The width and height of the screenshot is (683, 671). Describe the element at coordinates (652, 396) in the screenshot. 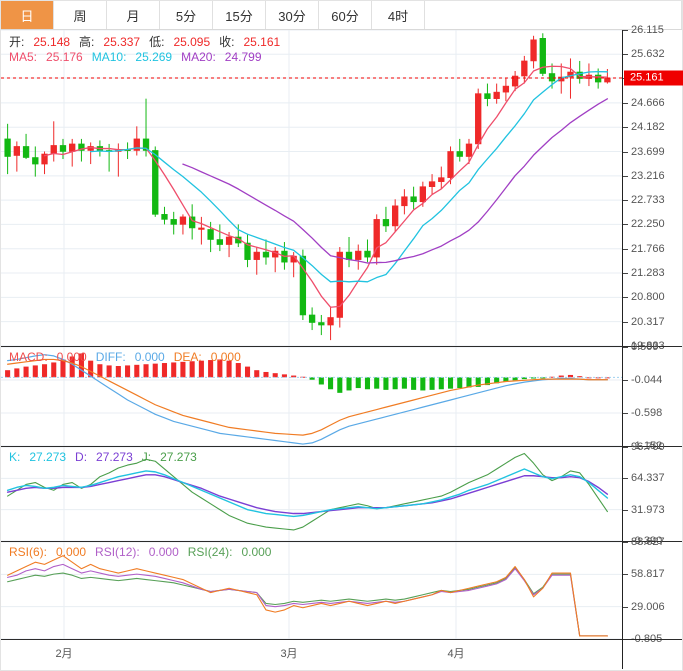

I see `macd-axis: 0.509 -0.044 -0.598 -1.152` at that location.